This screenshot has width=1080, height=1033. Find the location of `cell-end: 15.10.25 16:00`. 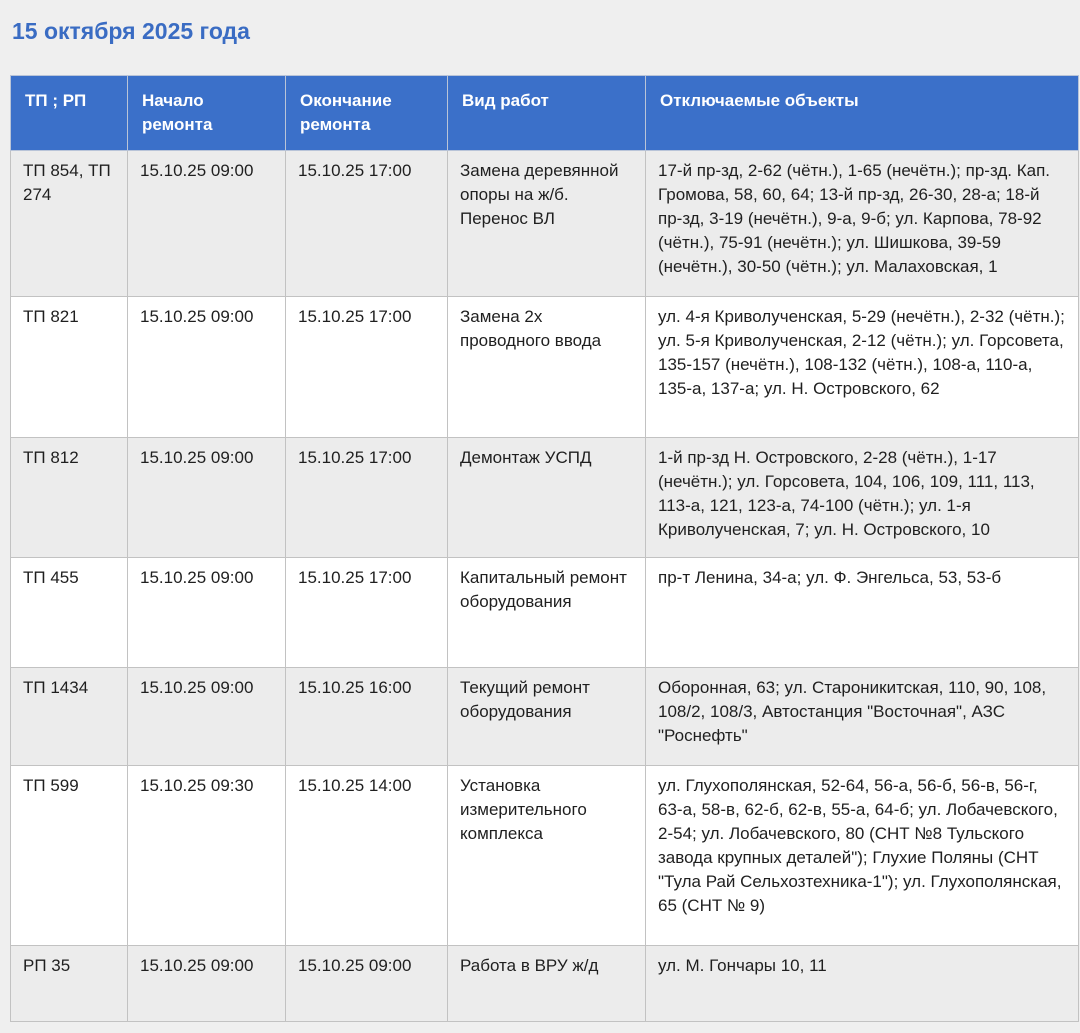

cell-end: 15.10.25 16:00 is located at coordinates (366, 716).